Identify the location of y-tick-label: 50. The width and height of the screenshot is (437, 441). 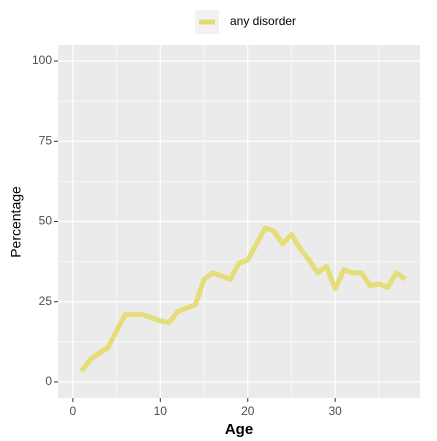
(46, 221).